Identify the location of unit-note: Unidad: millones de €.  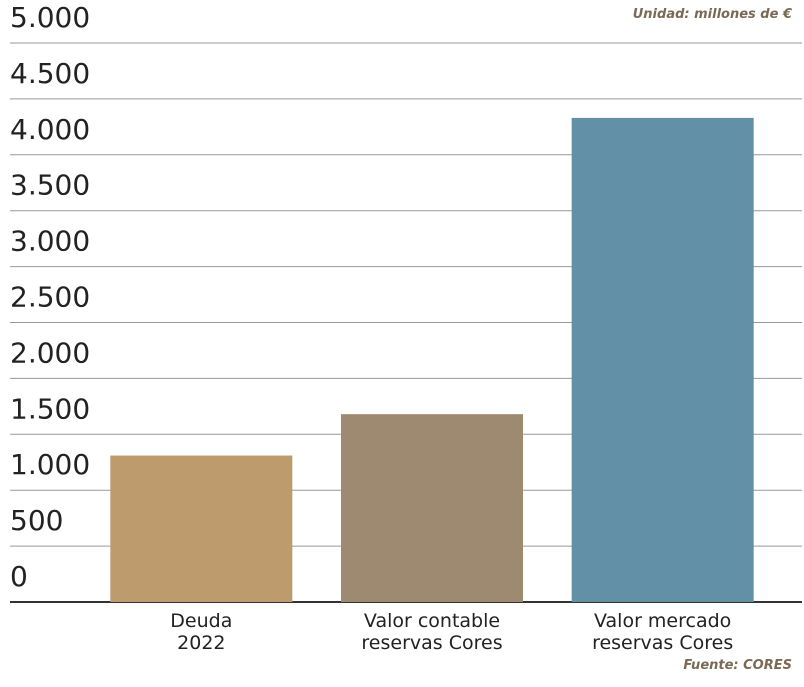
(712, 14).